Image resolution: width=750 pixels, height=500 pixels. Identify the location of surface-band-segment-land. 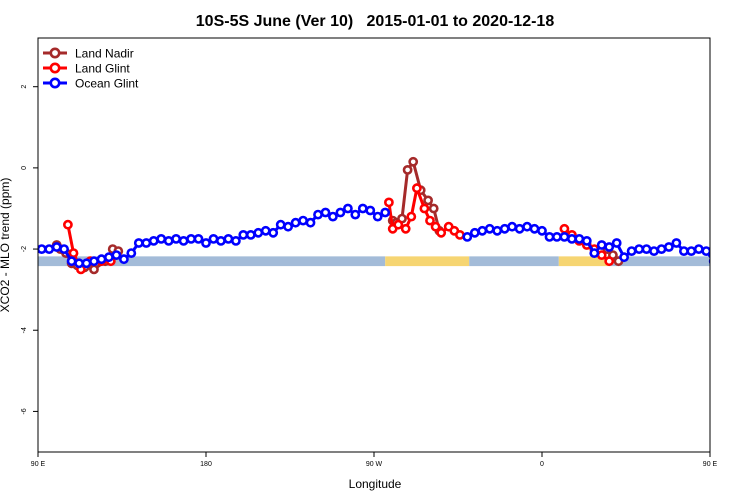
(584, 261).